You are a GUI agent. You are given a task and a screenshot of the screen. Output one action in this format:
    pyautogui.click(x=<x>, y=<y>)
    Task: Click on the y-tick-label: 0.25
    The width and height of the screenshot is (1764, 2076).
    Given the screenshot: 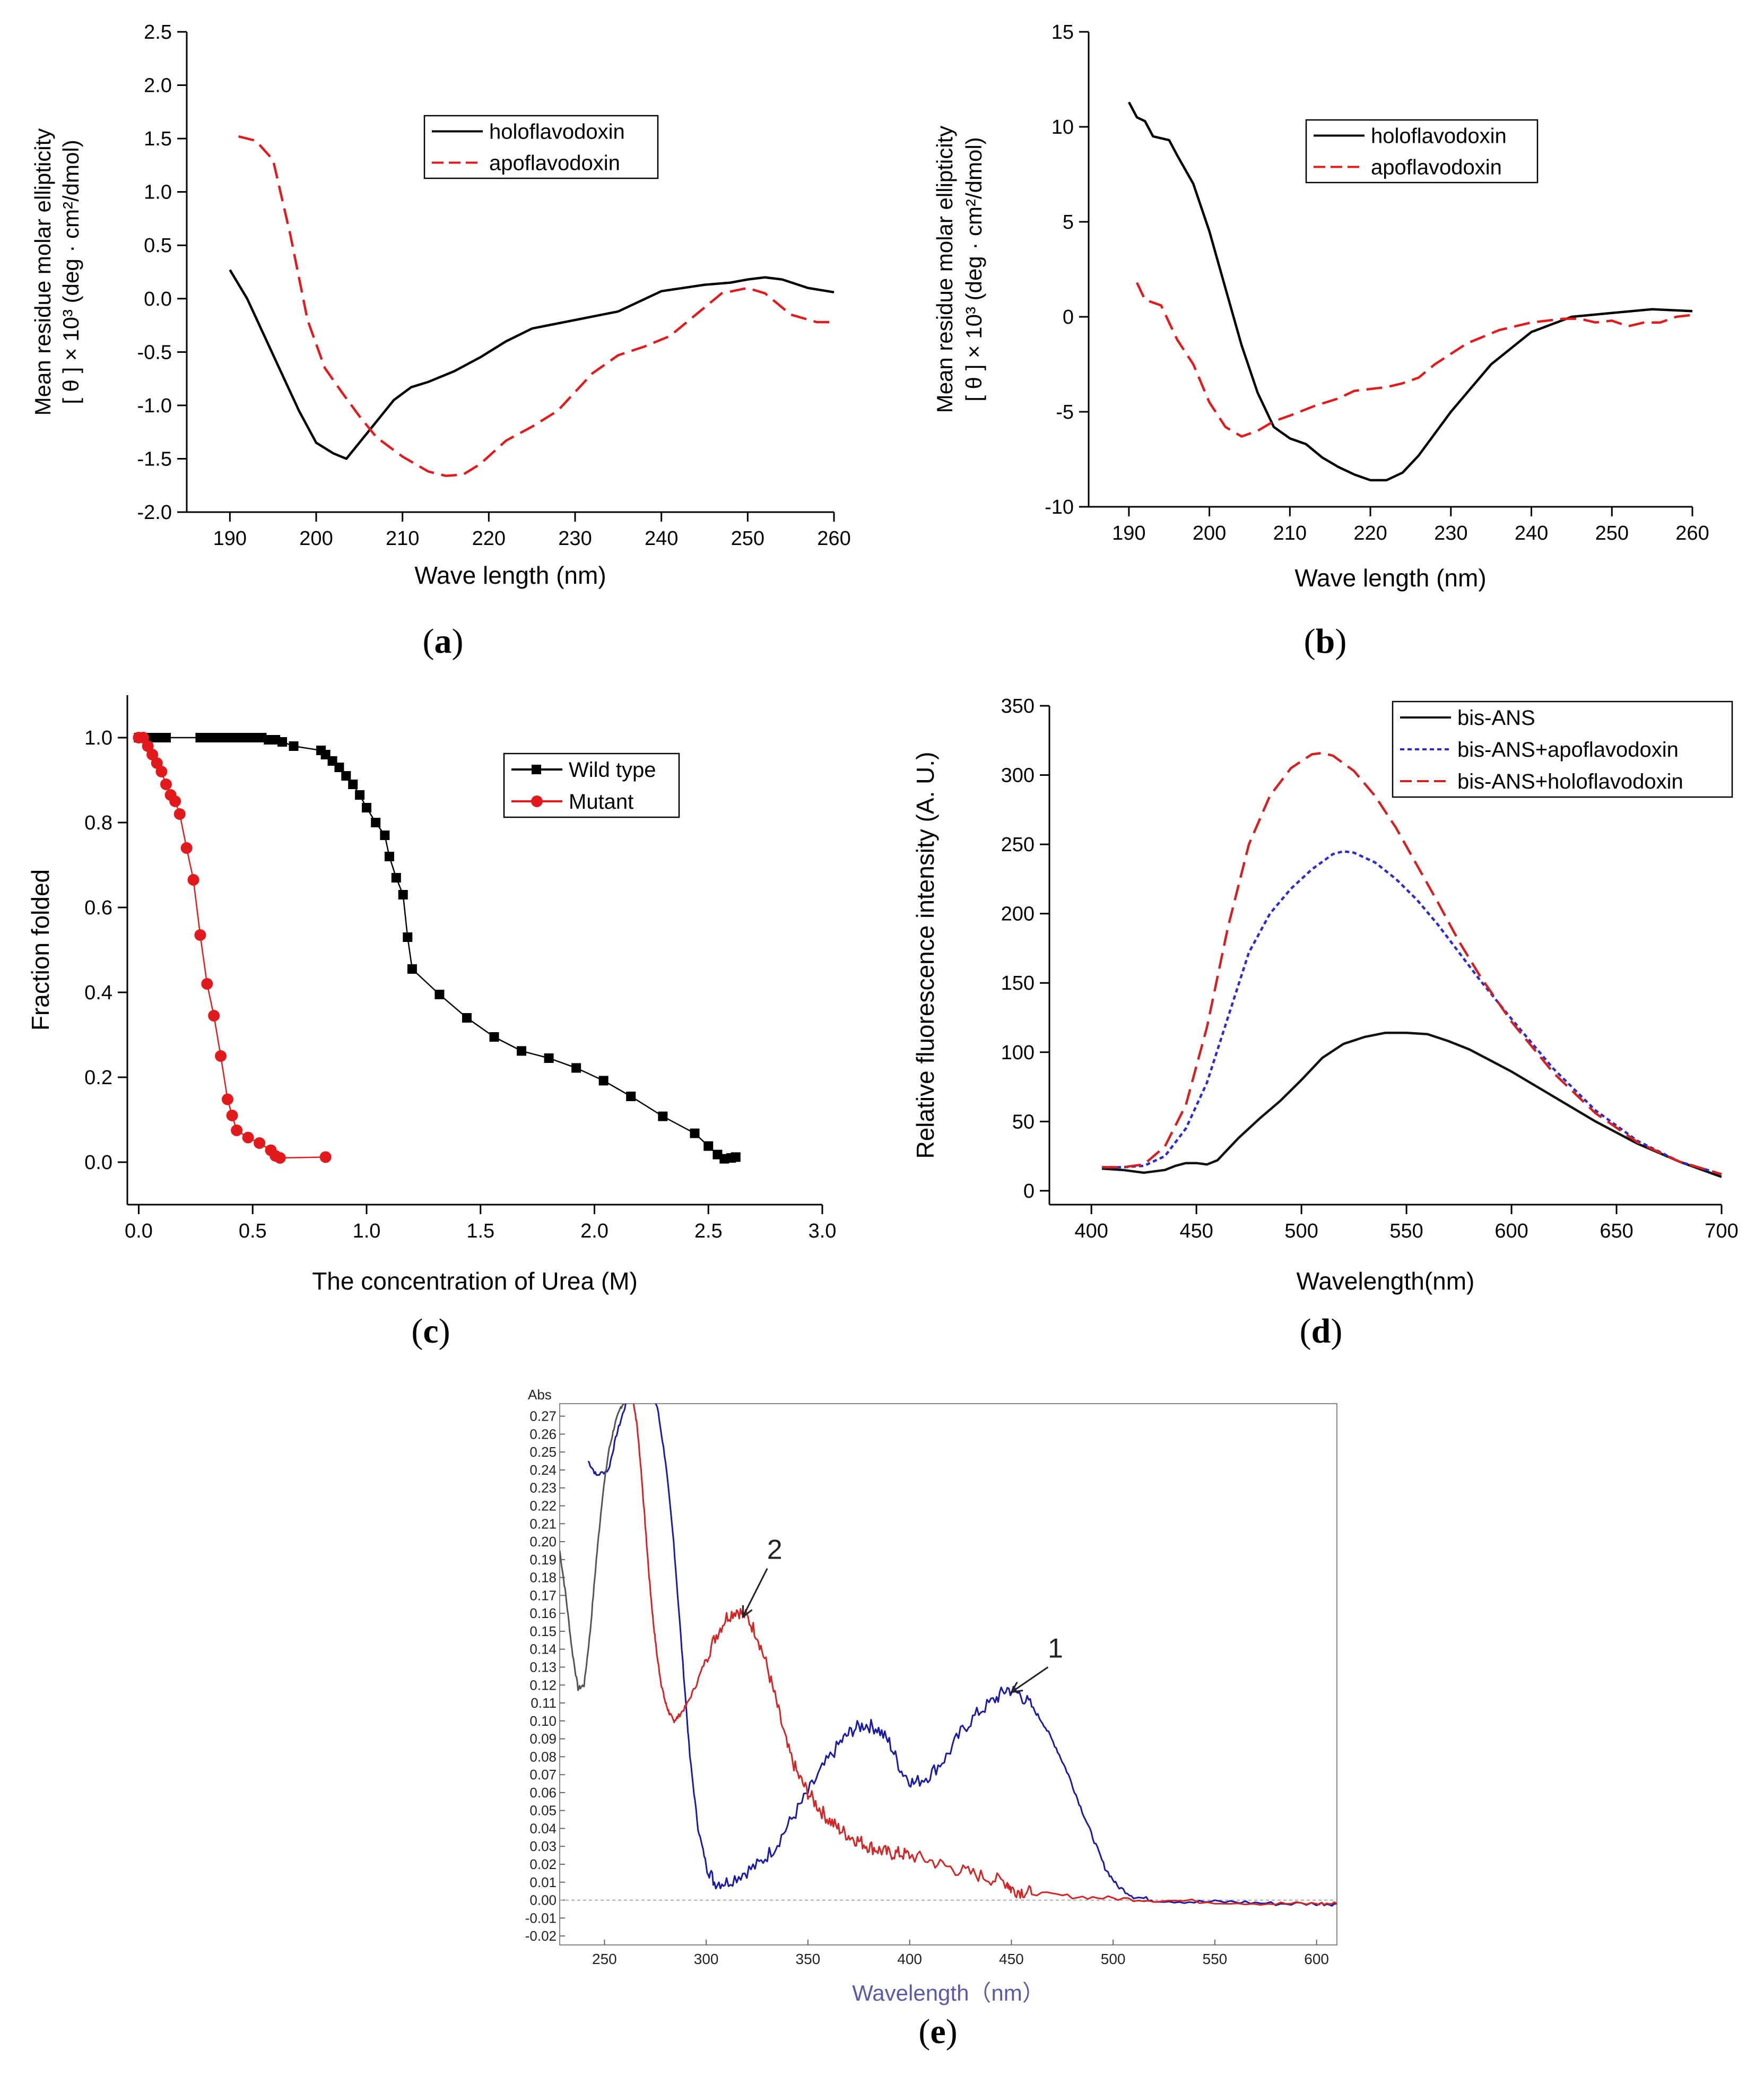 What is the action you would take?
    pyautogui.click(x=543, y=1452)
    